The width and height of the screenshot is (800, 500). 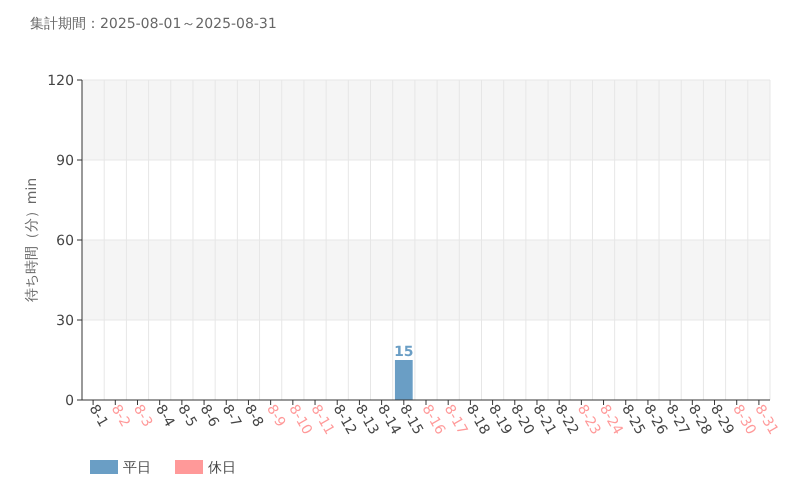 What do you see at coordinates (60, 80) in the screenshot?
I see `y-tick-label: 120` at bounding box center [60, 80].